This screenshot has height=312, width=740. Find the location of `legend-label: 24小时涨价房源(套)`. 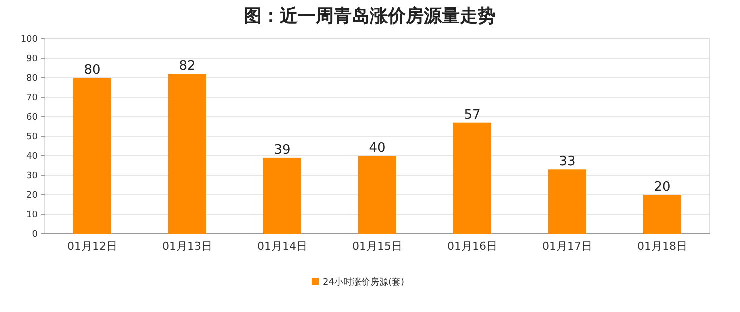

legend-label: 24小时涨价房源(套) is located at coordinates (363, 282).